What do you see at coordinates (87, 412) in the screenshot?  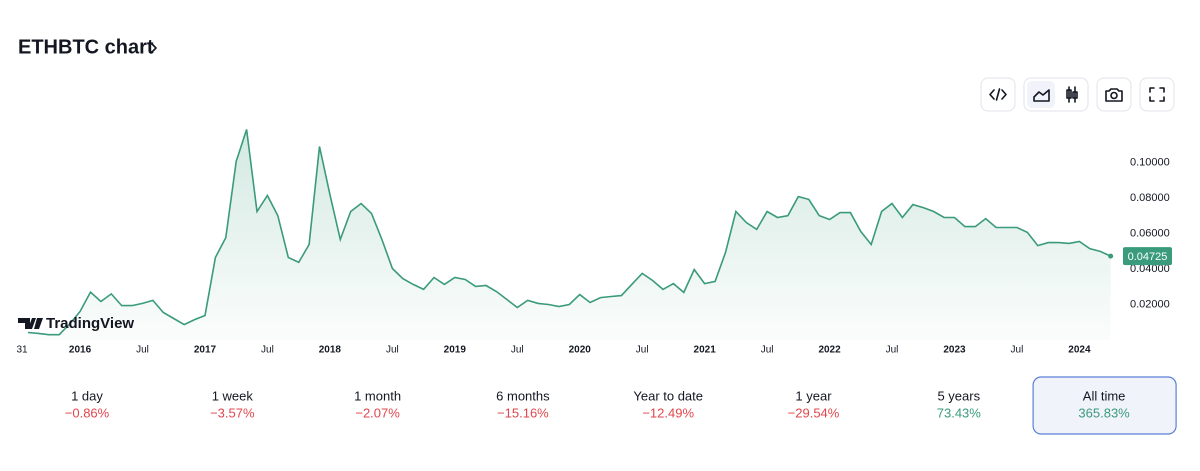 I see `period-change: −0.86%` at bounding box center [87, 412].